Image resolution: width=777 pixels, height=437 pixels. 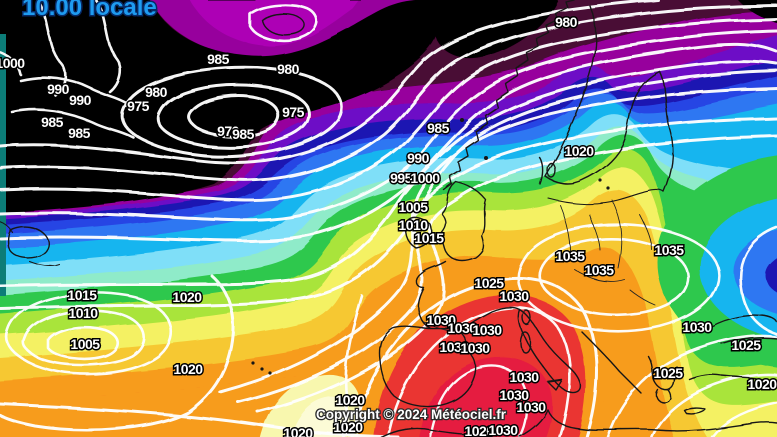 What do you see at coordinates (411, 414) in the screenshot?
I see `copyright-label: Copyright © 2024 Météociel.fr` at bounding box center [411, 414].